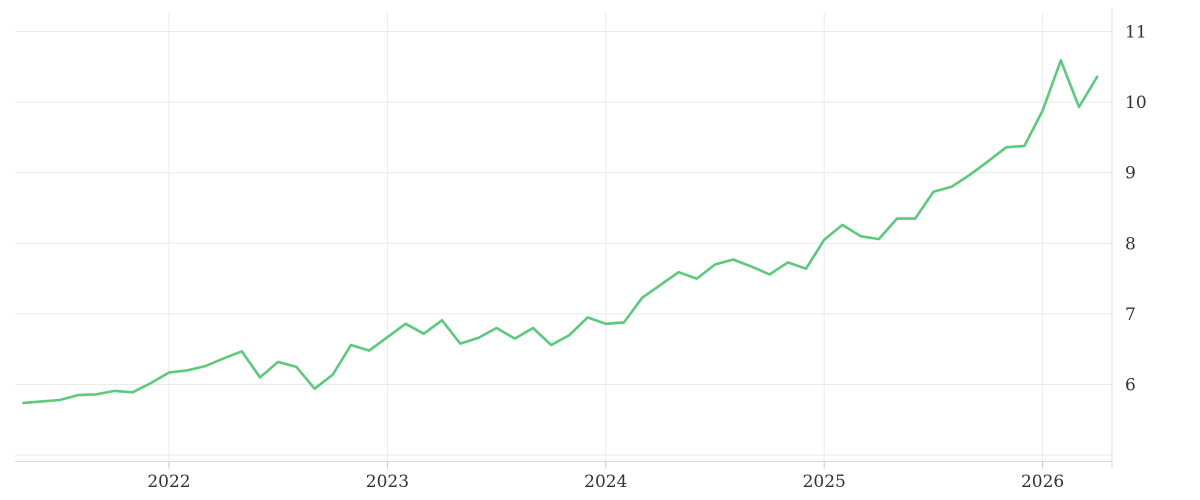  What do you see at coordinates (605, 482) in the screenshot?
I see `x-tick-label: 2024` at bounding box center [605, 482].